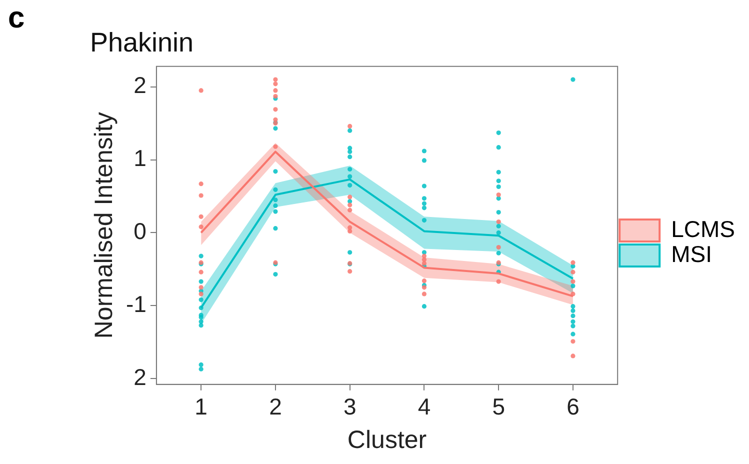 Image resolution: width=749 pixels, height=464 pixels. Describe the element at coordinates (424, 407) in the screenshot. I see `x-tick-label: 4` at that location.